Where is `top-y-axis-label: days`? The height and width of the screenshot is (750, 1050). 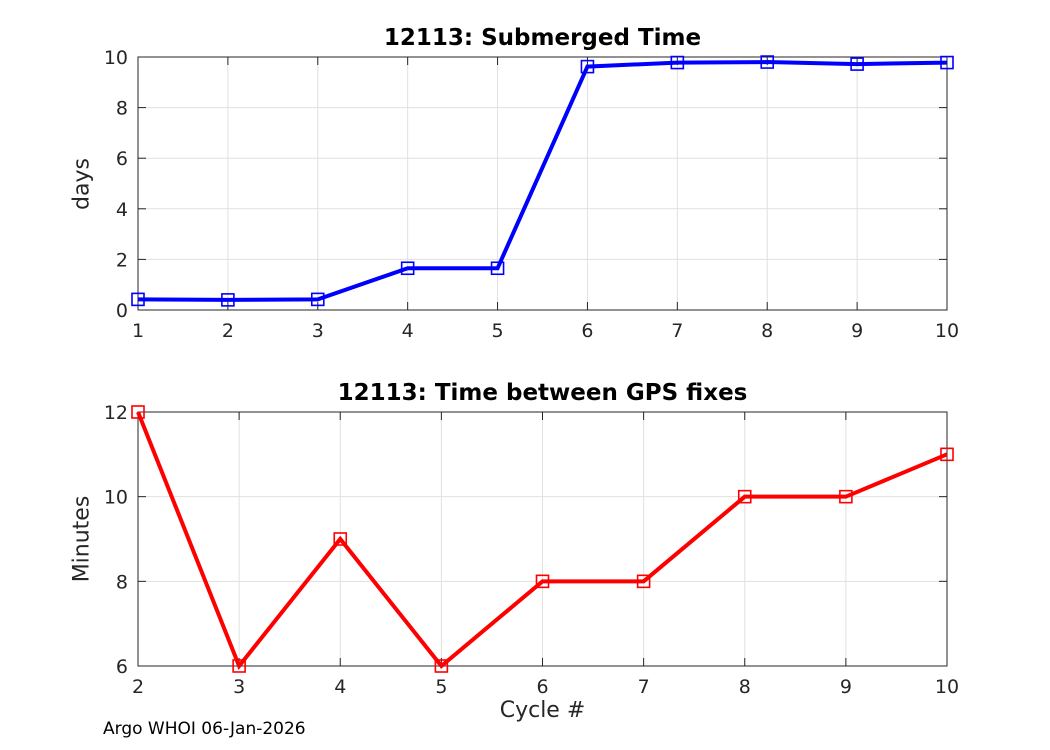
top-y-axis-label: days is located at coordinates (82, 184).